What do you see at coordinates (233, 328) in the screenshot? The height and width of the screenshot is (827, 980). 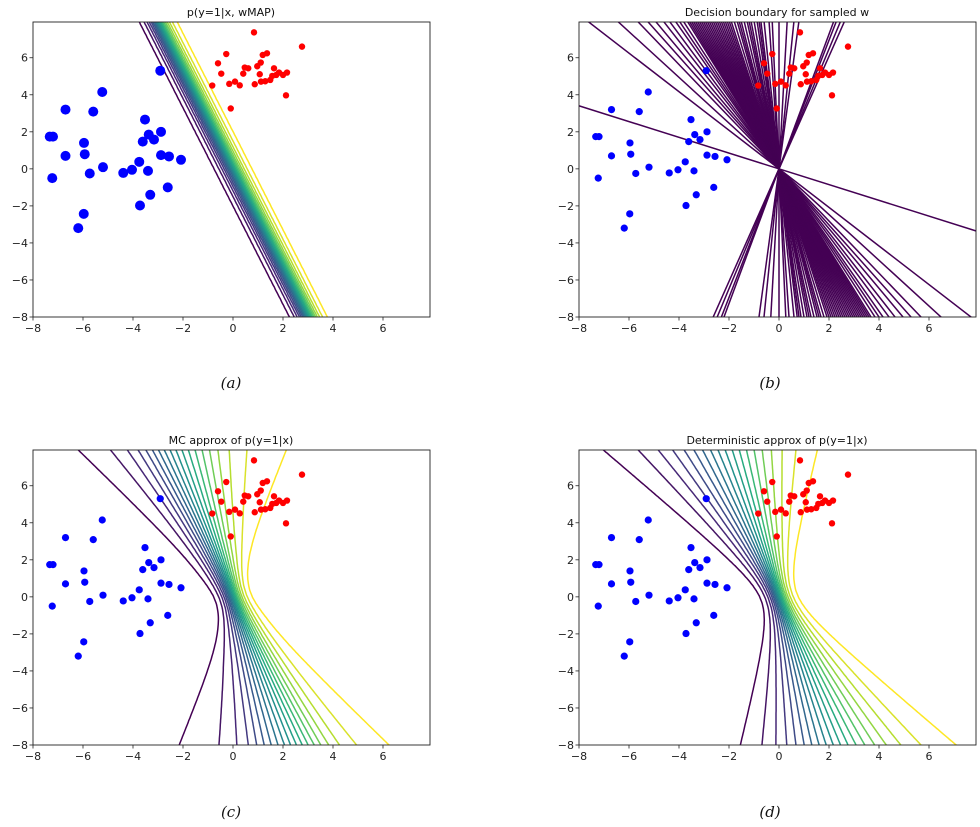 I see `x-tick-label: 0` at bounding box center [233, 328].